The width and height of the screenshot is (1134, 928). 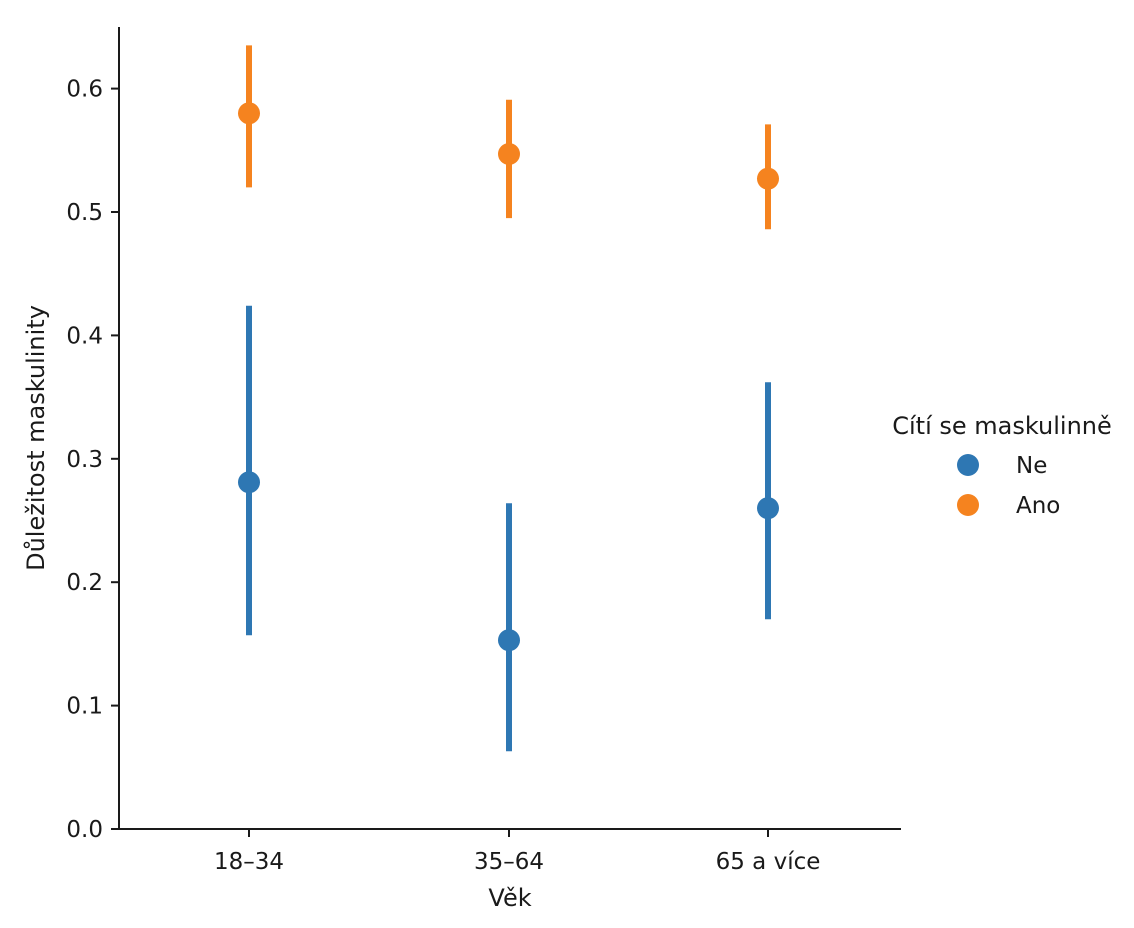 What do you see at coordinates (1002, 426) in the screenshot?
I see `legend-title: Cítí se maskulinně` at bounding box center [1002, 426].